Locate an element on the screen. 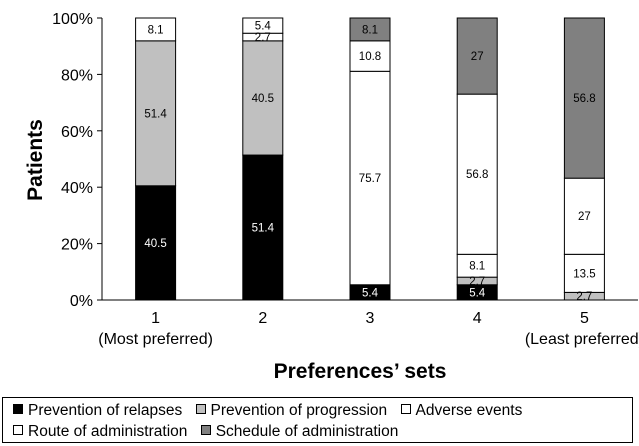 The width and height of the screenshot is (639, 446). legend-item-prevention-of-progression: Prevention of progression is located at coordinates (291, 410).